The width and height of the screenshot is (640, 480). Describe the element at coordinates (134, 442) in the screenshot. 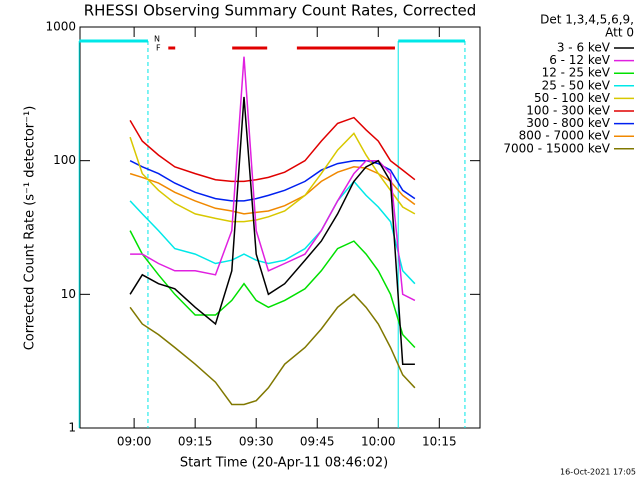

I see `x-tick-label: 09:00` at that location.